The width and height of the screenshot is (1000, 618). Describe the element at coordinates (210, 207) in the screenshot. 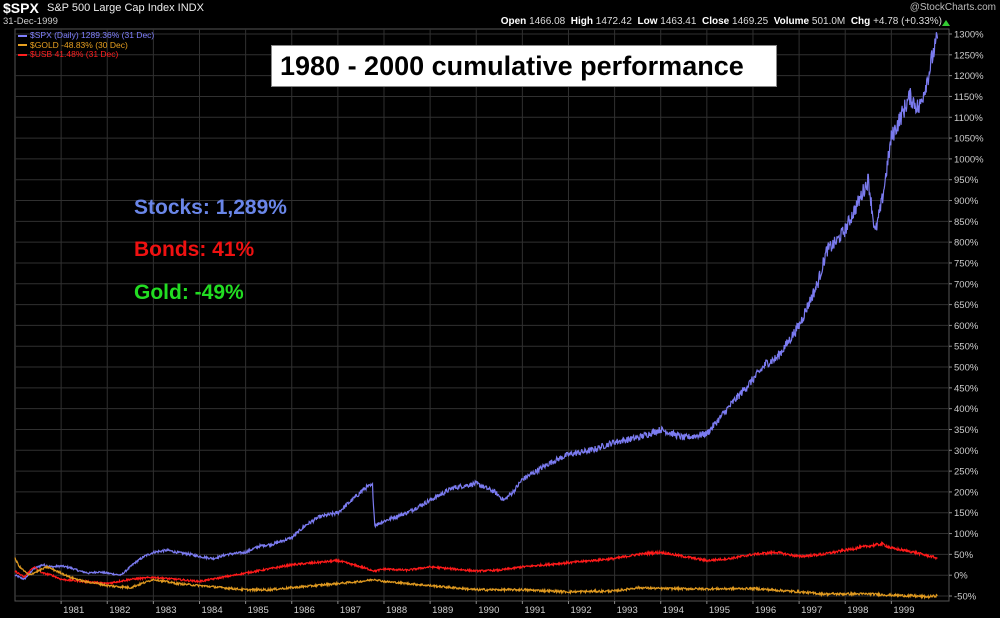

I see `stocks-annotation: Stocks: 1,289%` at that location.